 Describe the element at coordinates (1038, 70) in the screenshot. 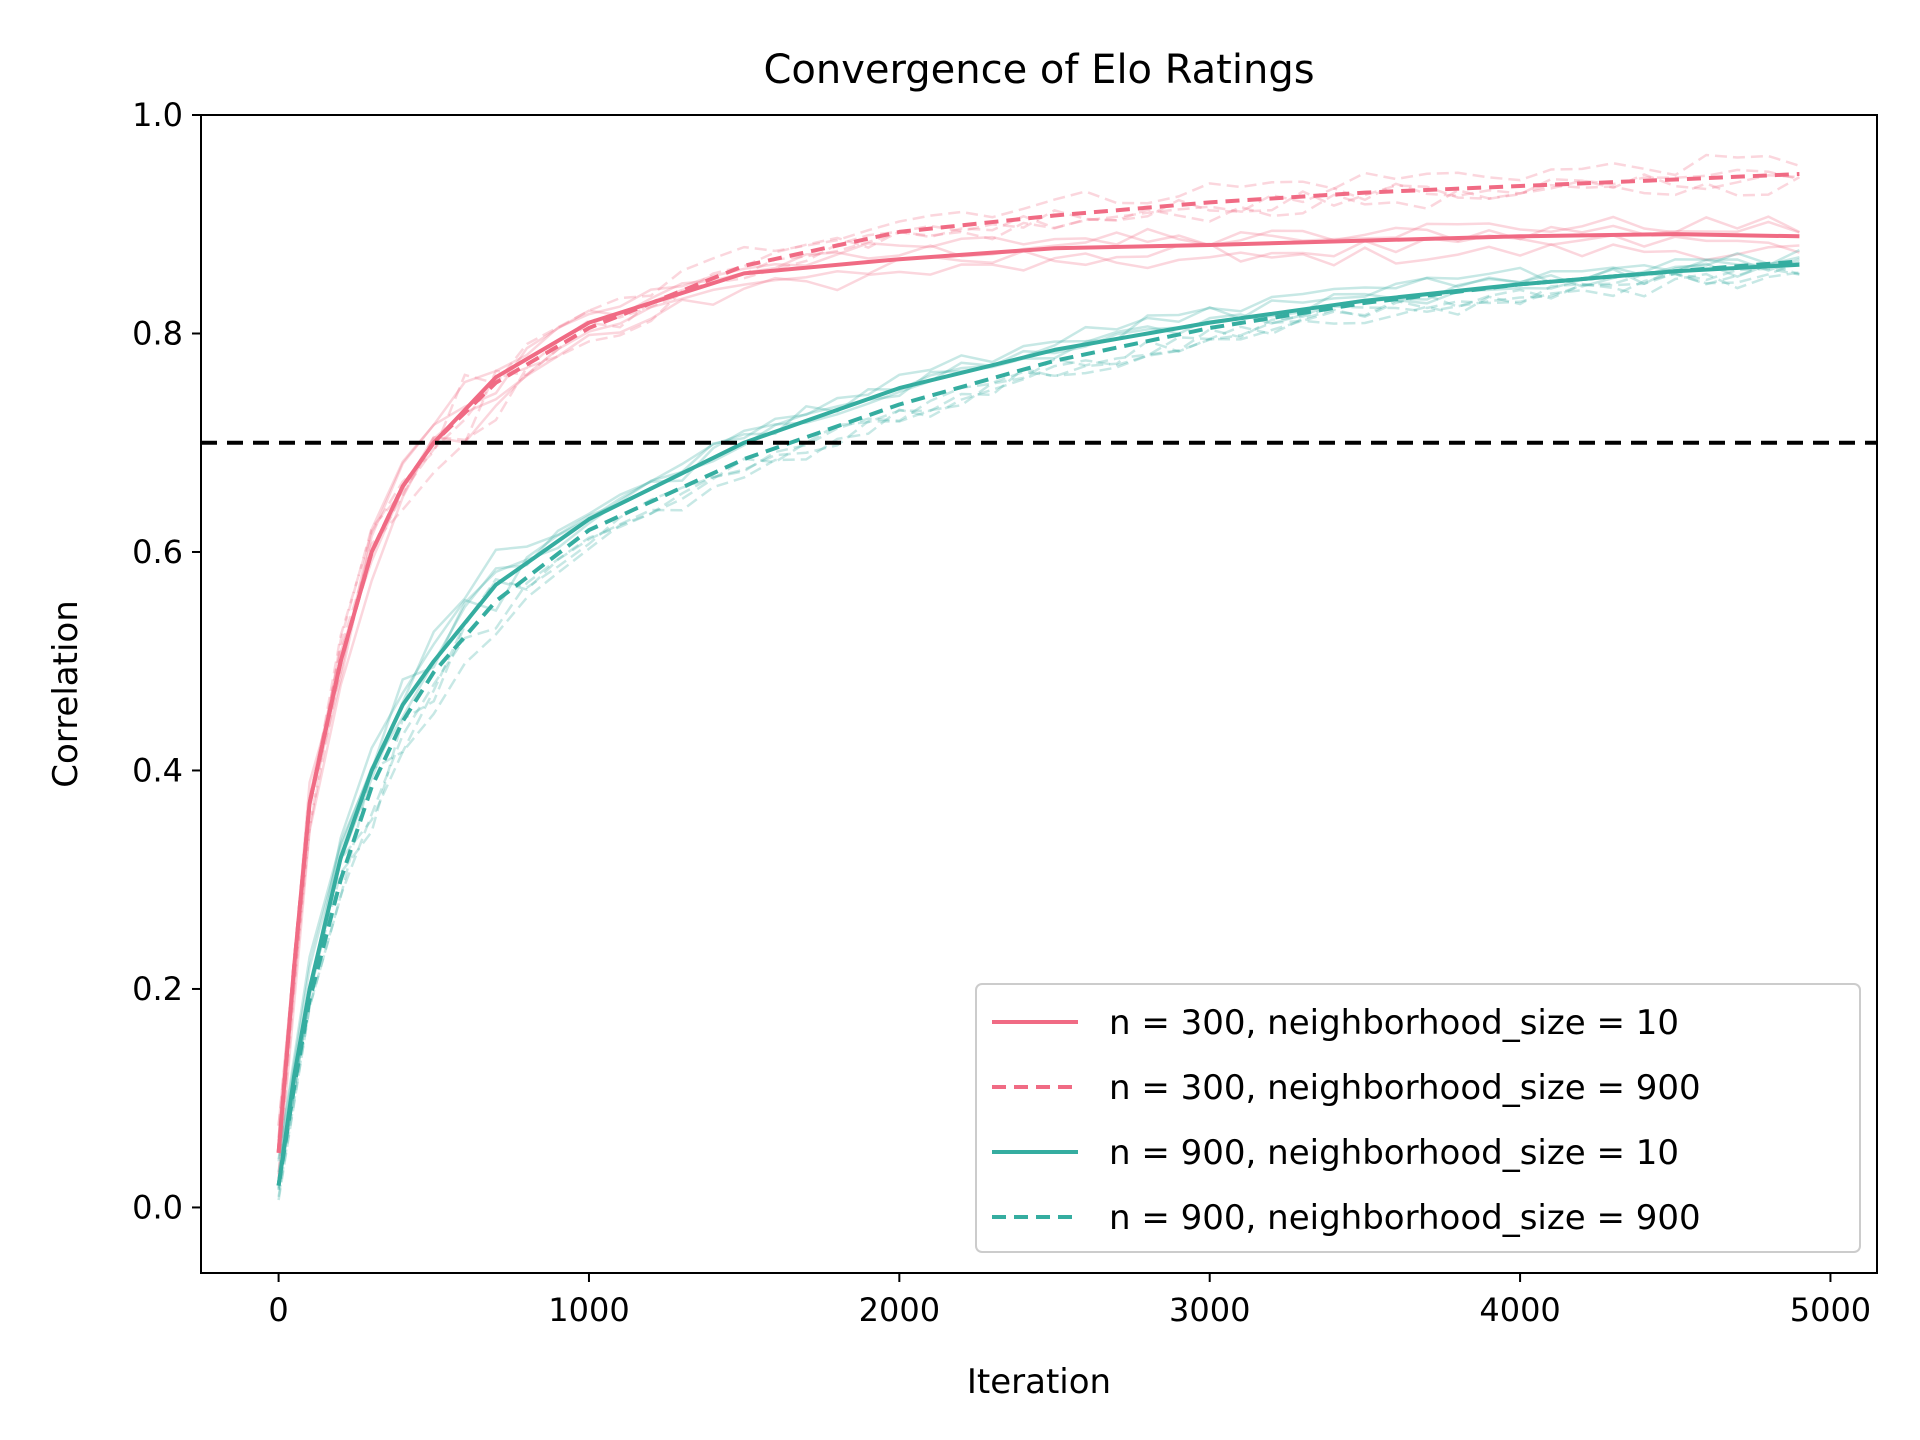

I see `chart-title: Convergence of Elo Ratings` at that location.